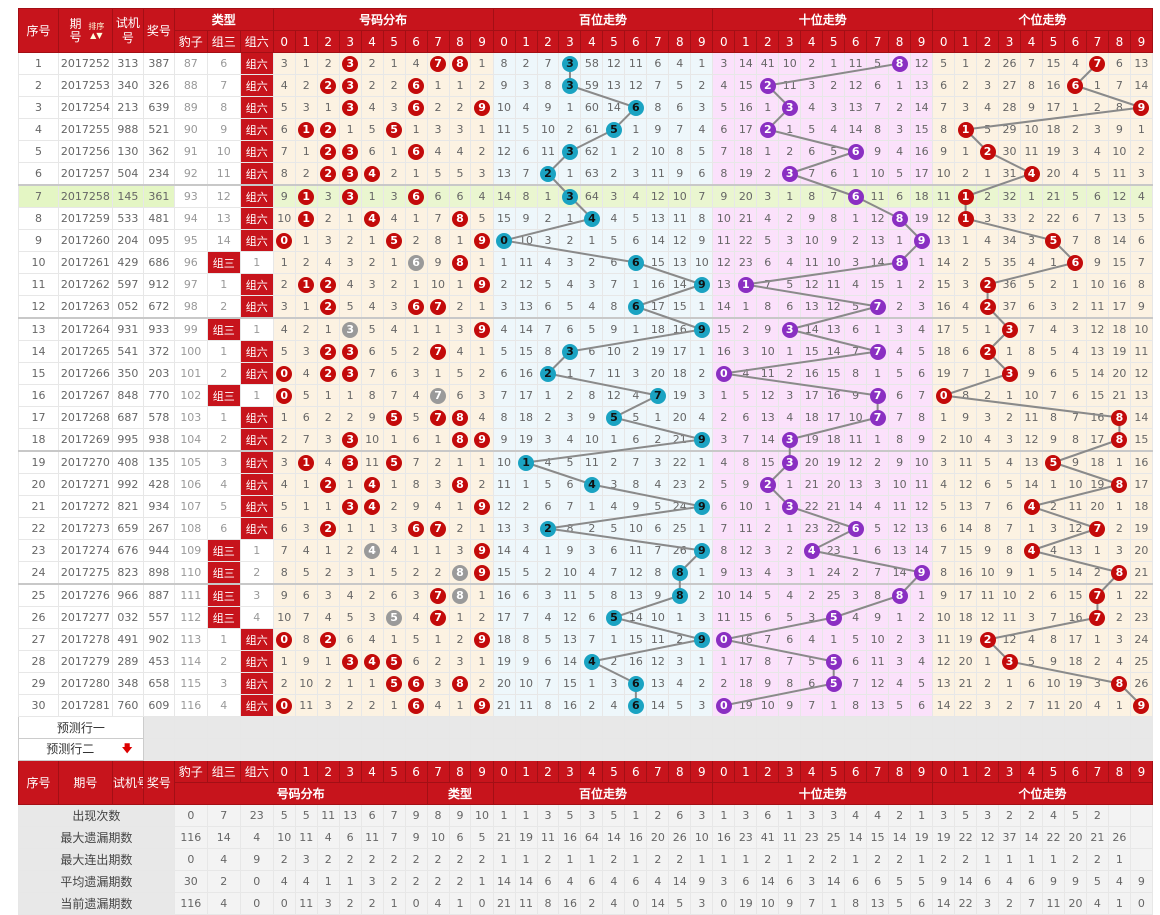 The height and width of the screenshot is (915, 1160). I want to click on predict-dropdown-icon: 🡇, so click(127, 748).